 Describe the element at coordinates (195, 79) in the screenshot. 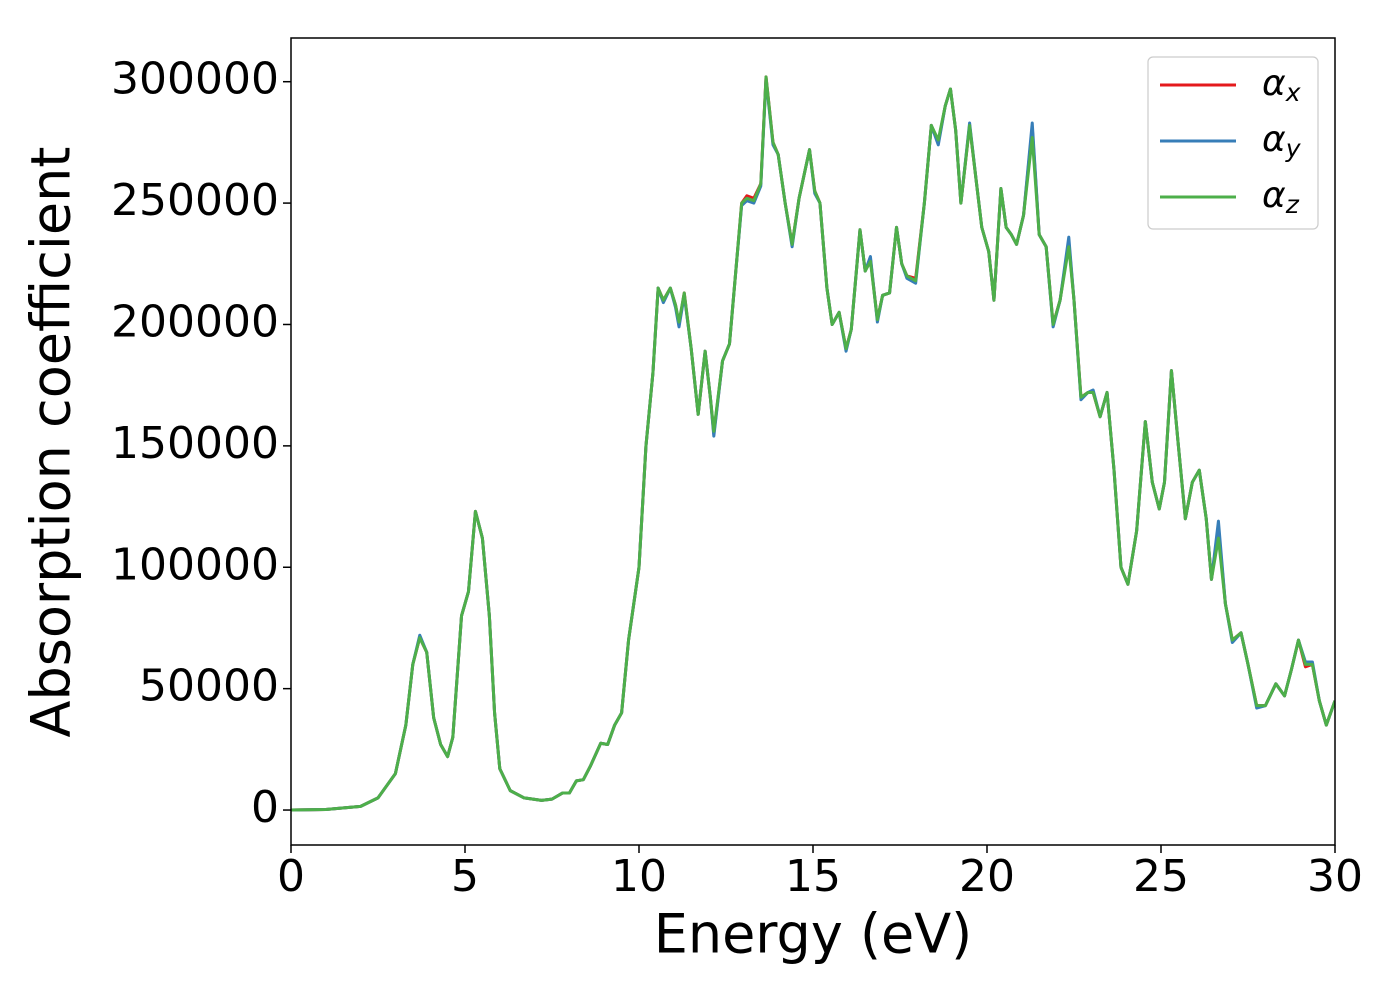

I see `y-tick-label: 300000` at that location.